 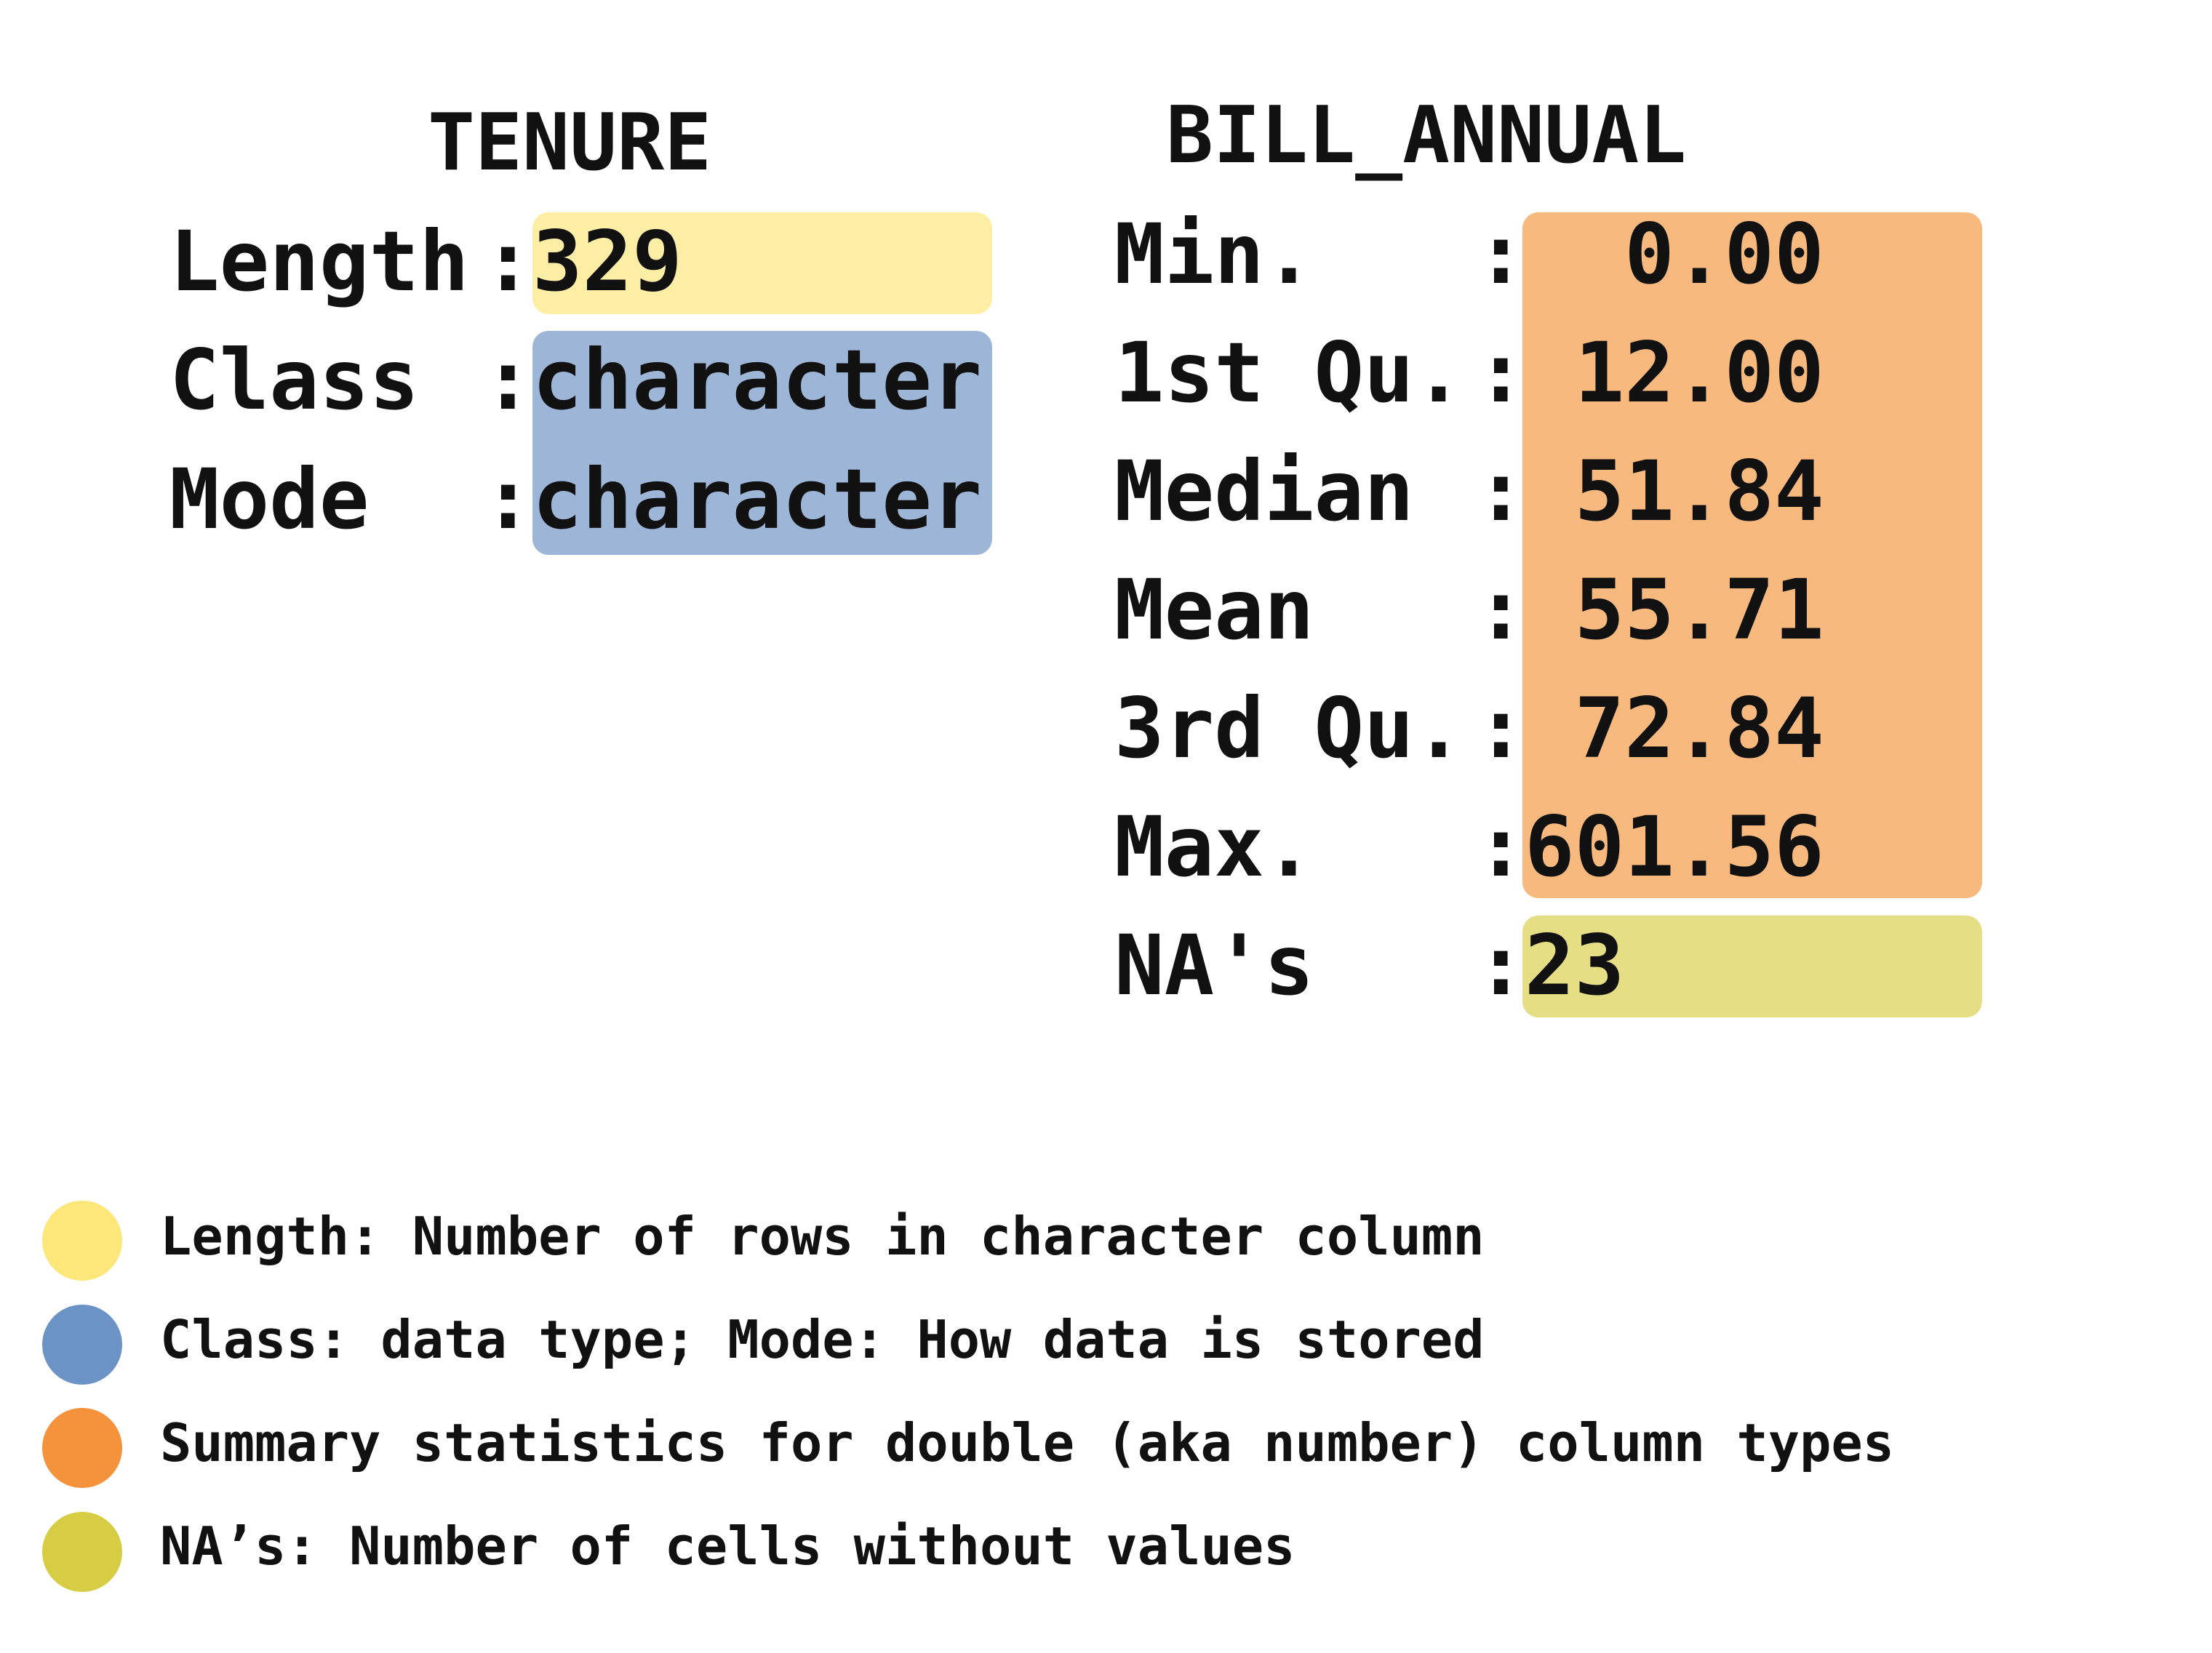 I want to click on bill-min-label: Min., so click(x=1289, y=254).